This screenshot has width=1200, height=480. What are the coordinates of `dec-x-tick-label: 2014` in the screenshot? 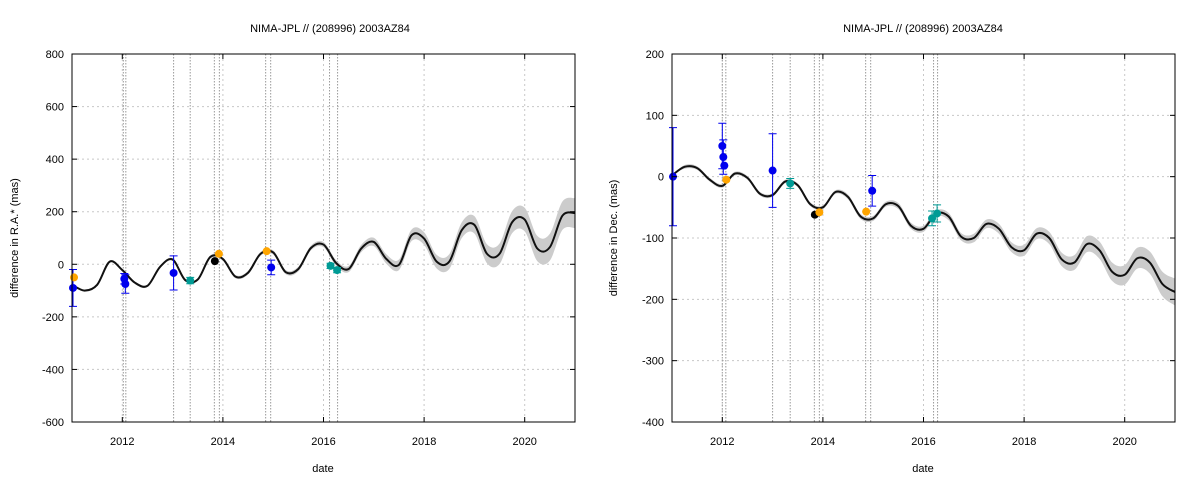 It's located at (823, 442).